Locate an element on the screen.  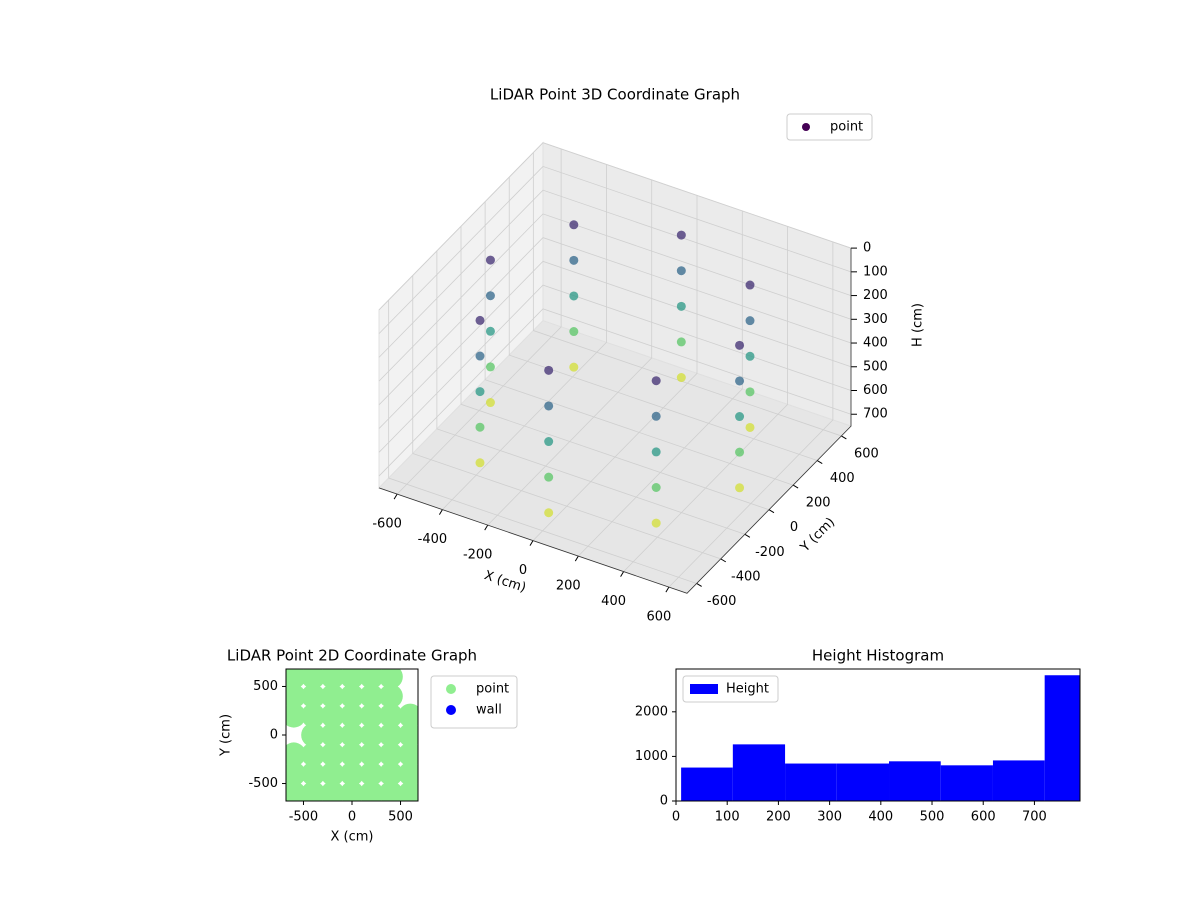
x-tick-label: -400 is located at coordinates (433, 539).